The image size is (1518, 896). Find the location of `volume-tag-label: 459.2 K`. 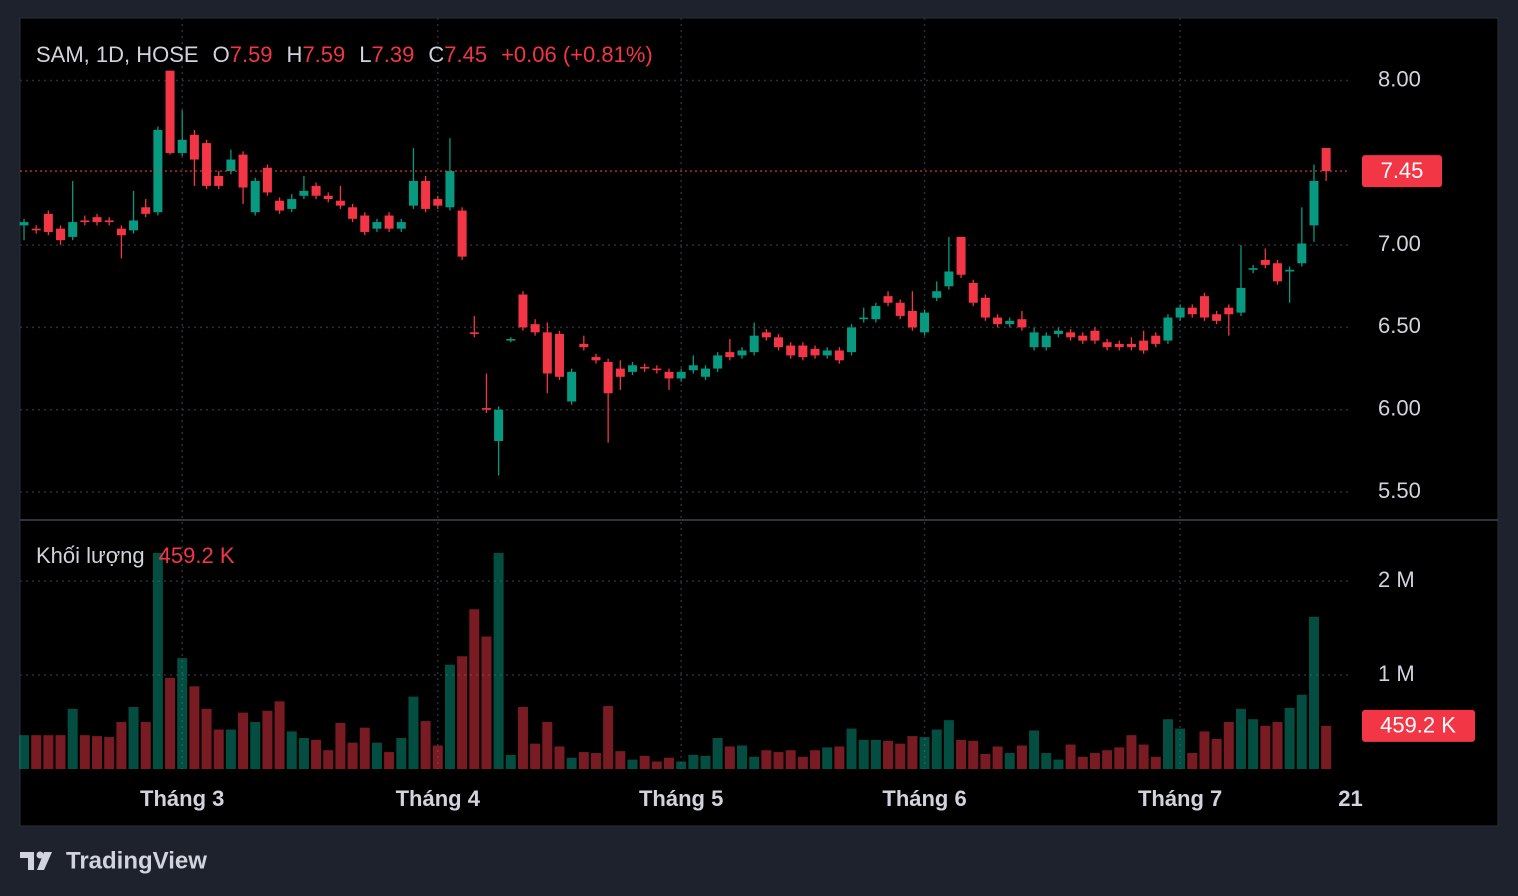

volume-tag-label: 459.2 K is located at coordinates (1418, 725).